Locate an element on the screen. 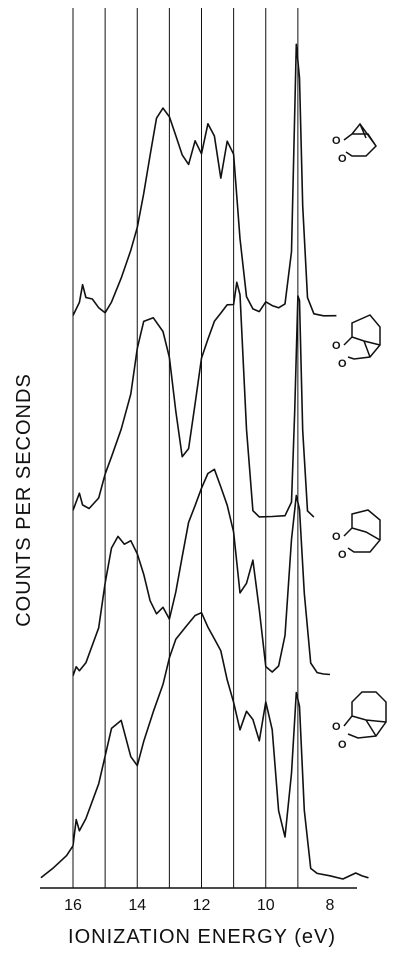 This screenshot has height=955, width=404. x-tick-label: 12 is located at coordinates (202, 905).